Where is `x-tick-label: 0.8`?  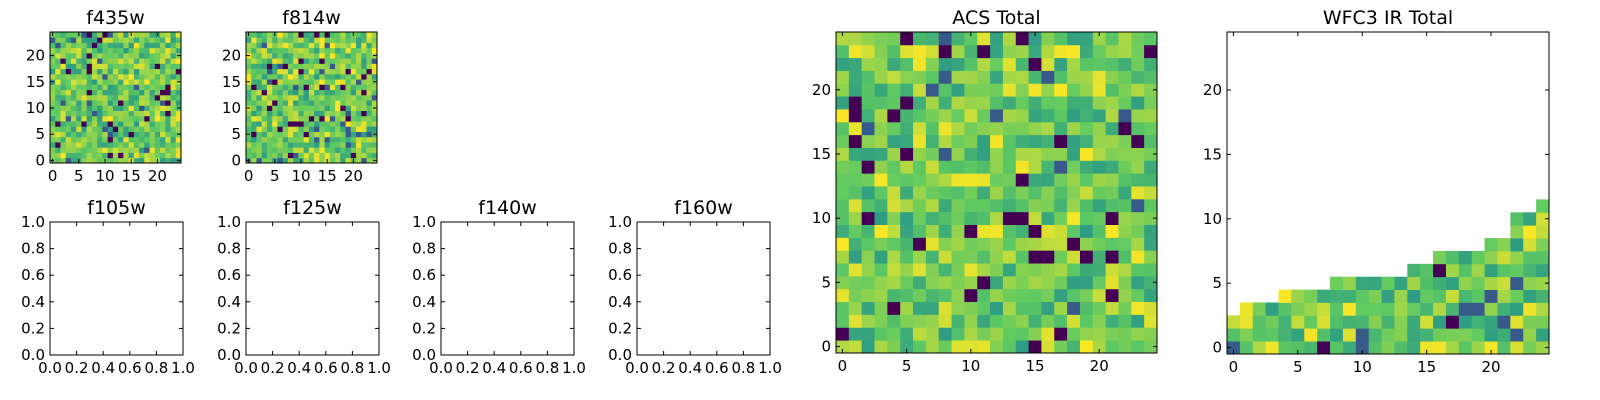 x-tick-label: 0.8 is located at coordinates (547, 368).